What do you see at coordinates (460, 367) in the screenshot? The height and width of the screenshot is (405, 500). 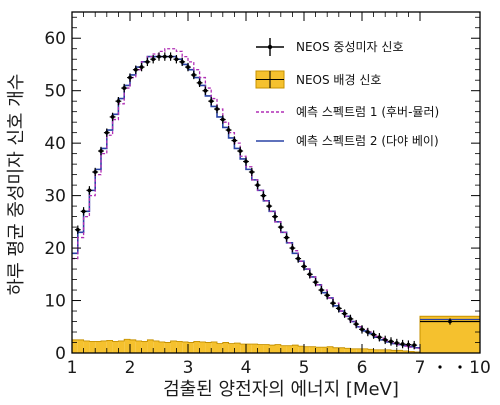 I see `x-axis-break-dot` at bounding box center [460, 367].